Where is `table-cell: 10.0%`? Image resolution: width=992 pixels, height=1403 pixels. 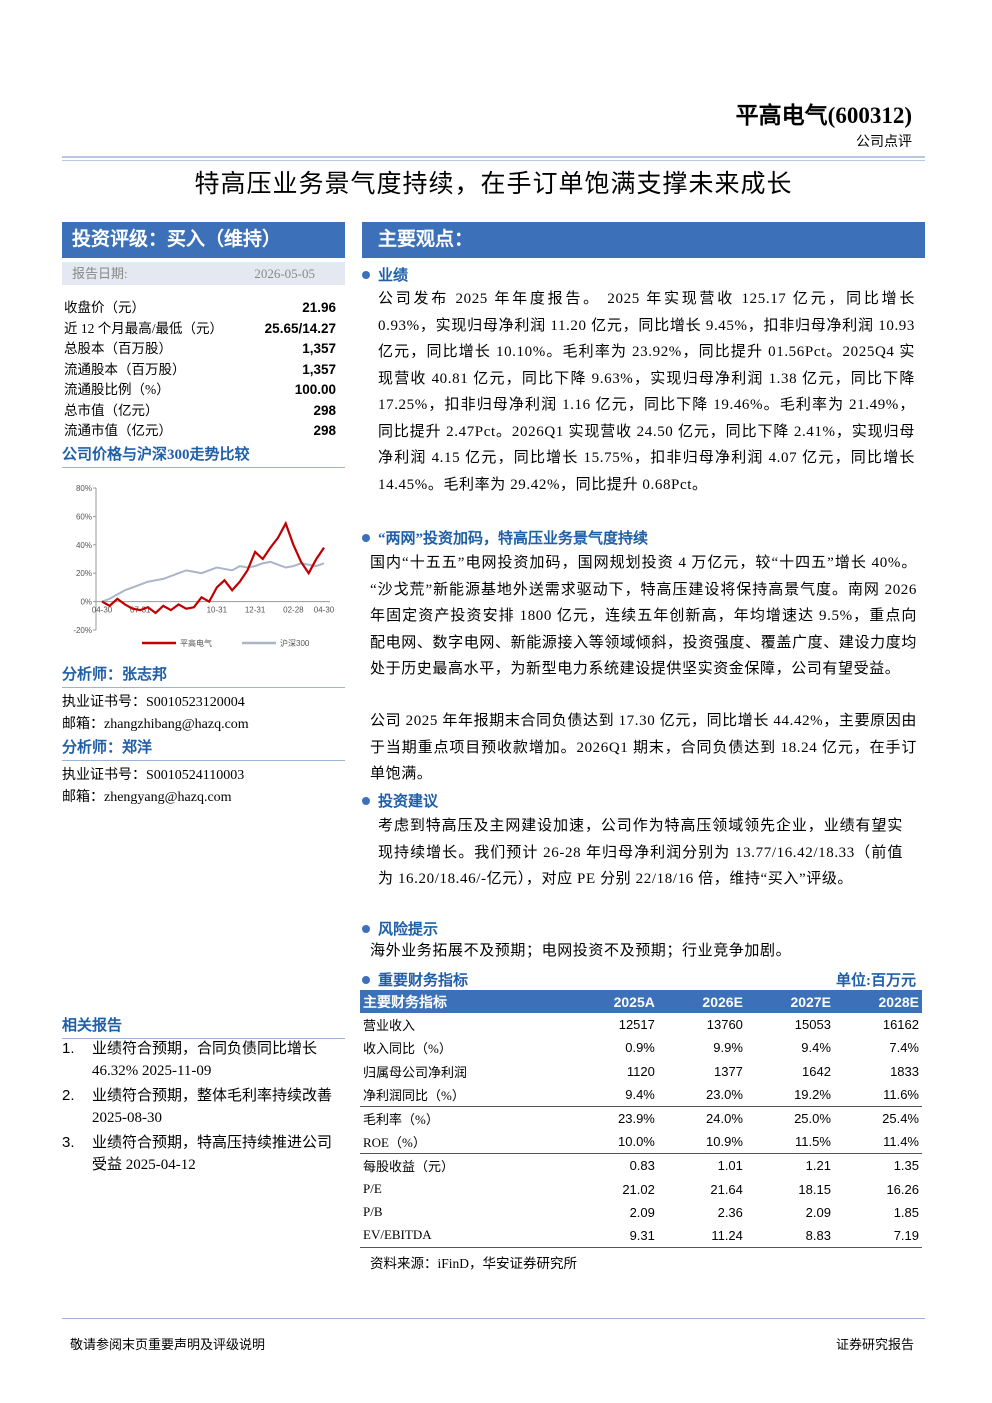
table-cell: 10.0% is located at coordinates (613, 1142).